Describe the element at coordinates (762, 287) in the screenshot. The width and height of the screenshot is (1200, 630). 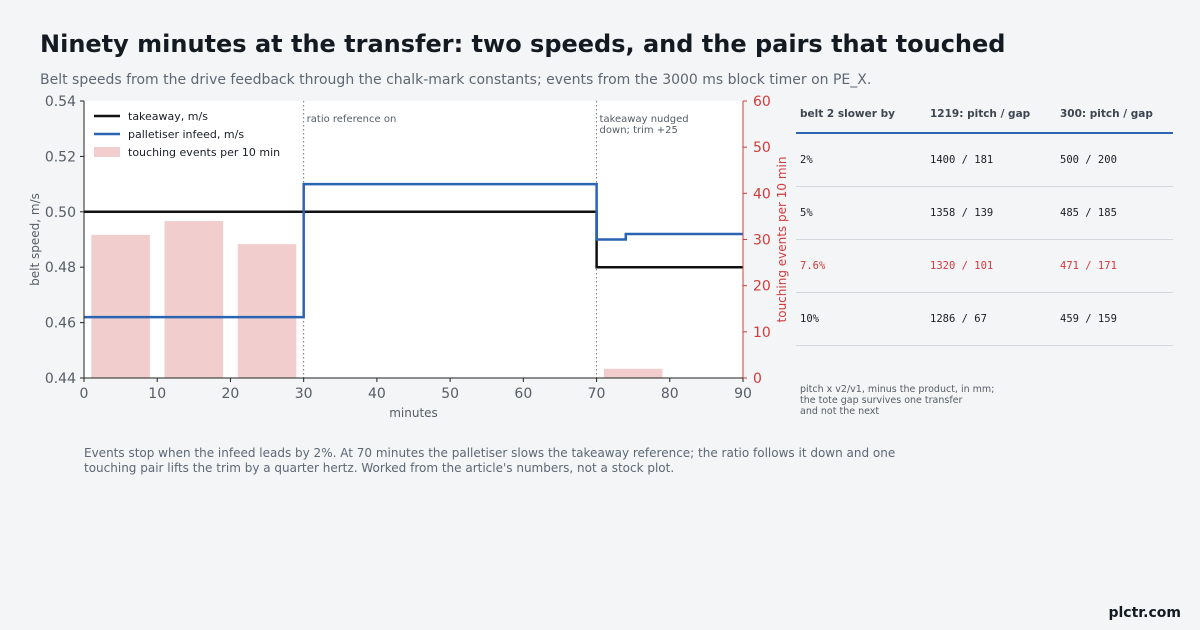
I see `y2-tick-label: 20` at that location.